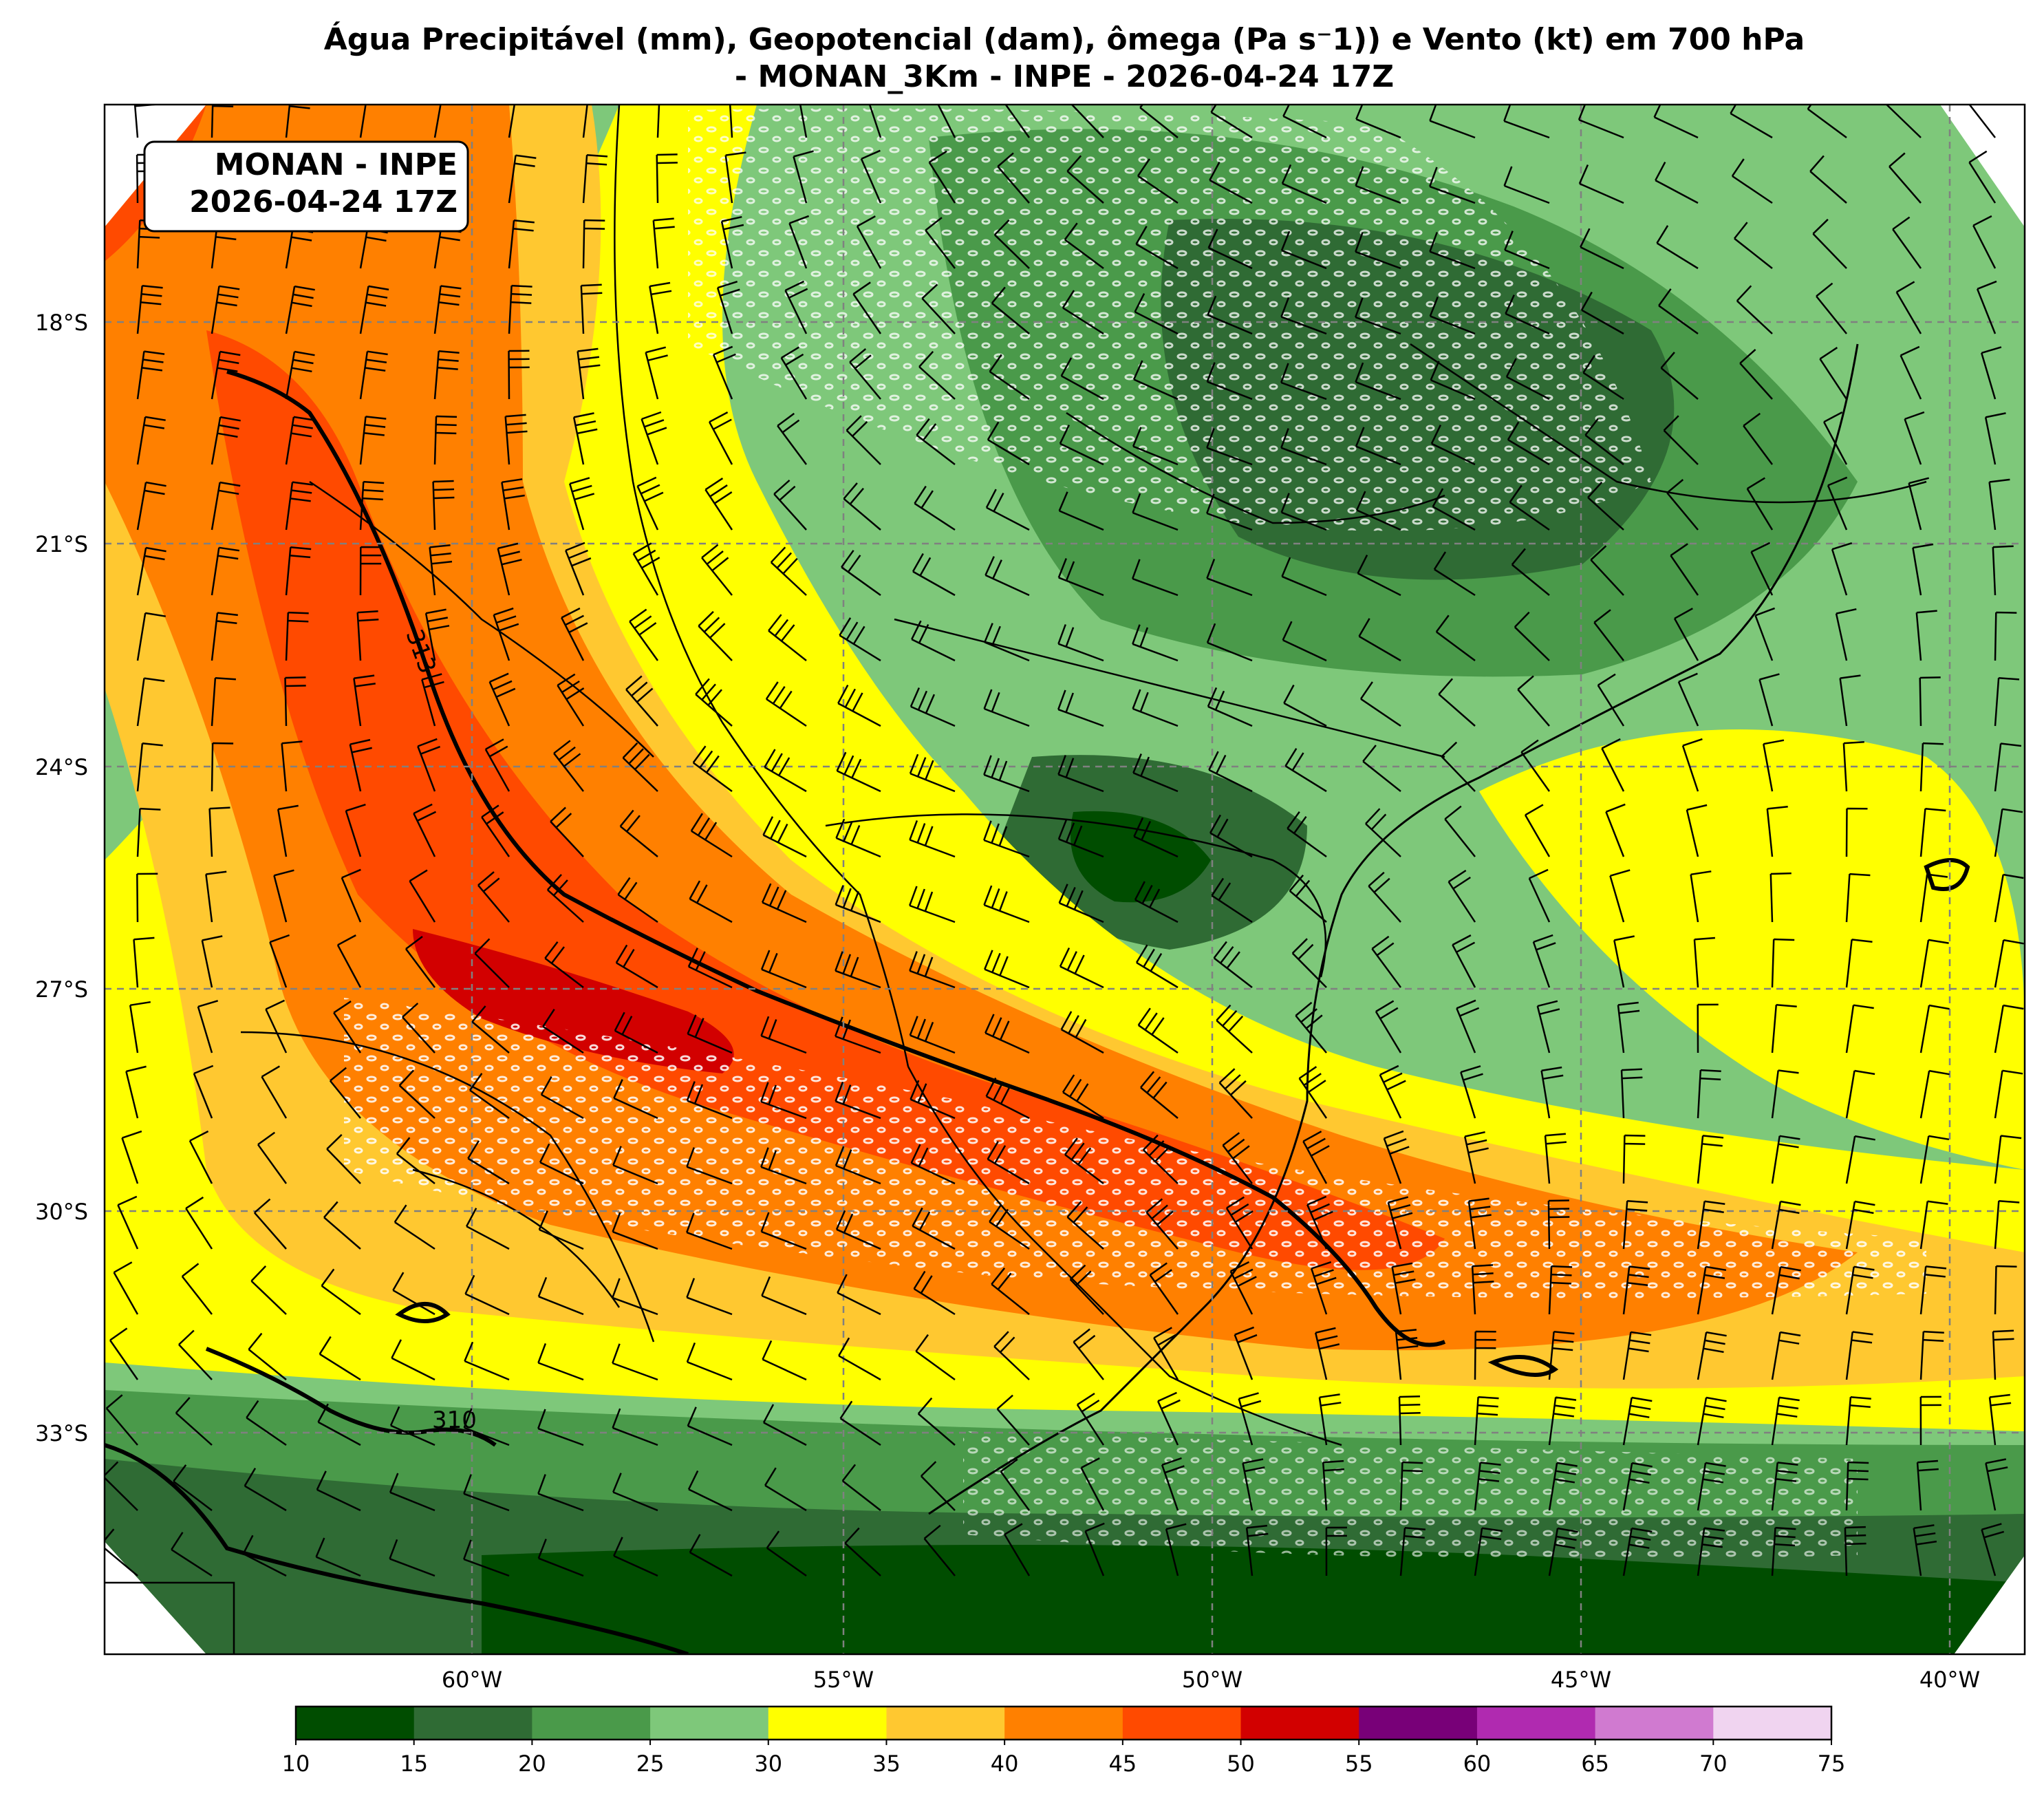  What do you see at coordinates (61, 767) in the screenshot?
I see `lat-tick: 24°S` at bounding box center [61, 767].